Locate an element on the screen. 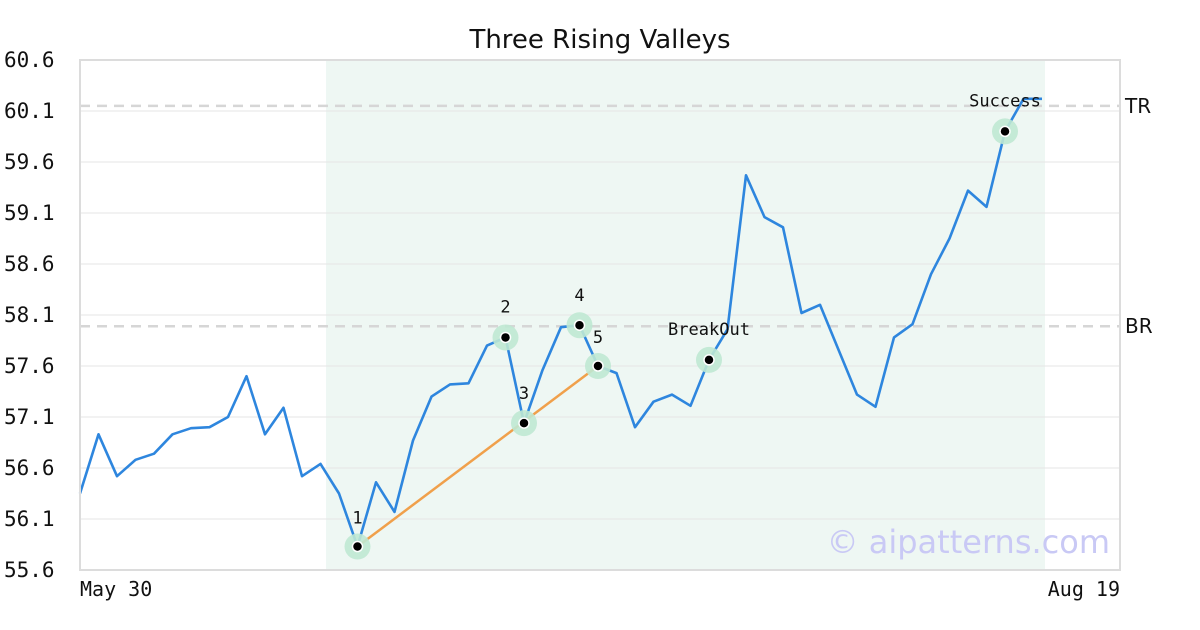 The width and height of the screenshot is (1200, 630). y-tick-label: 55.6 is located at coordinates (29, 570).